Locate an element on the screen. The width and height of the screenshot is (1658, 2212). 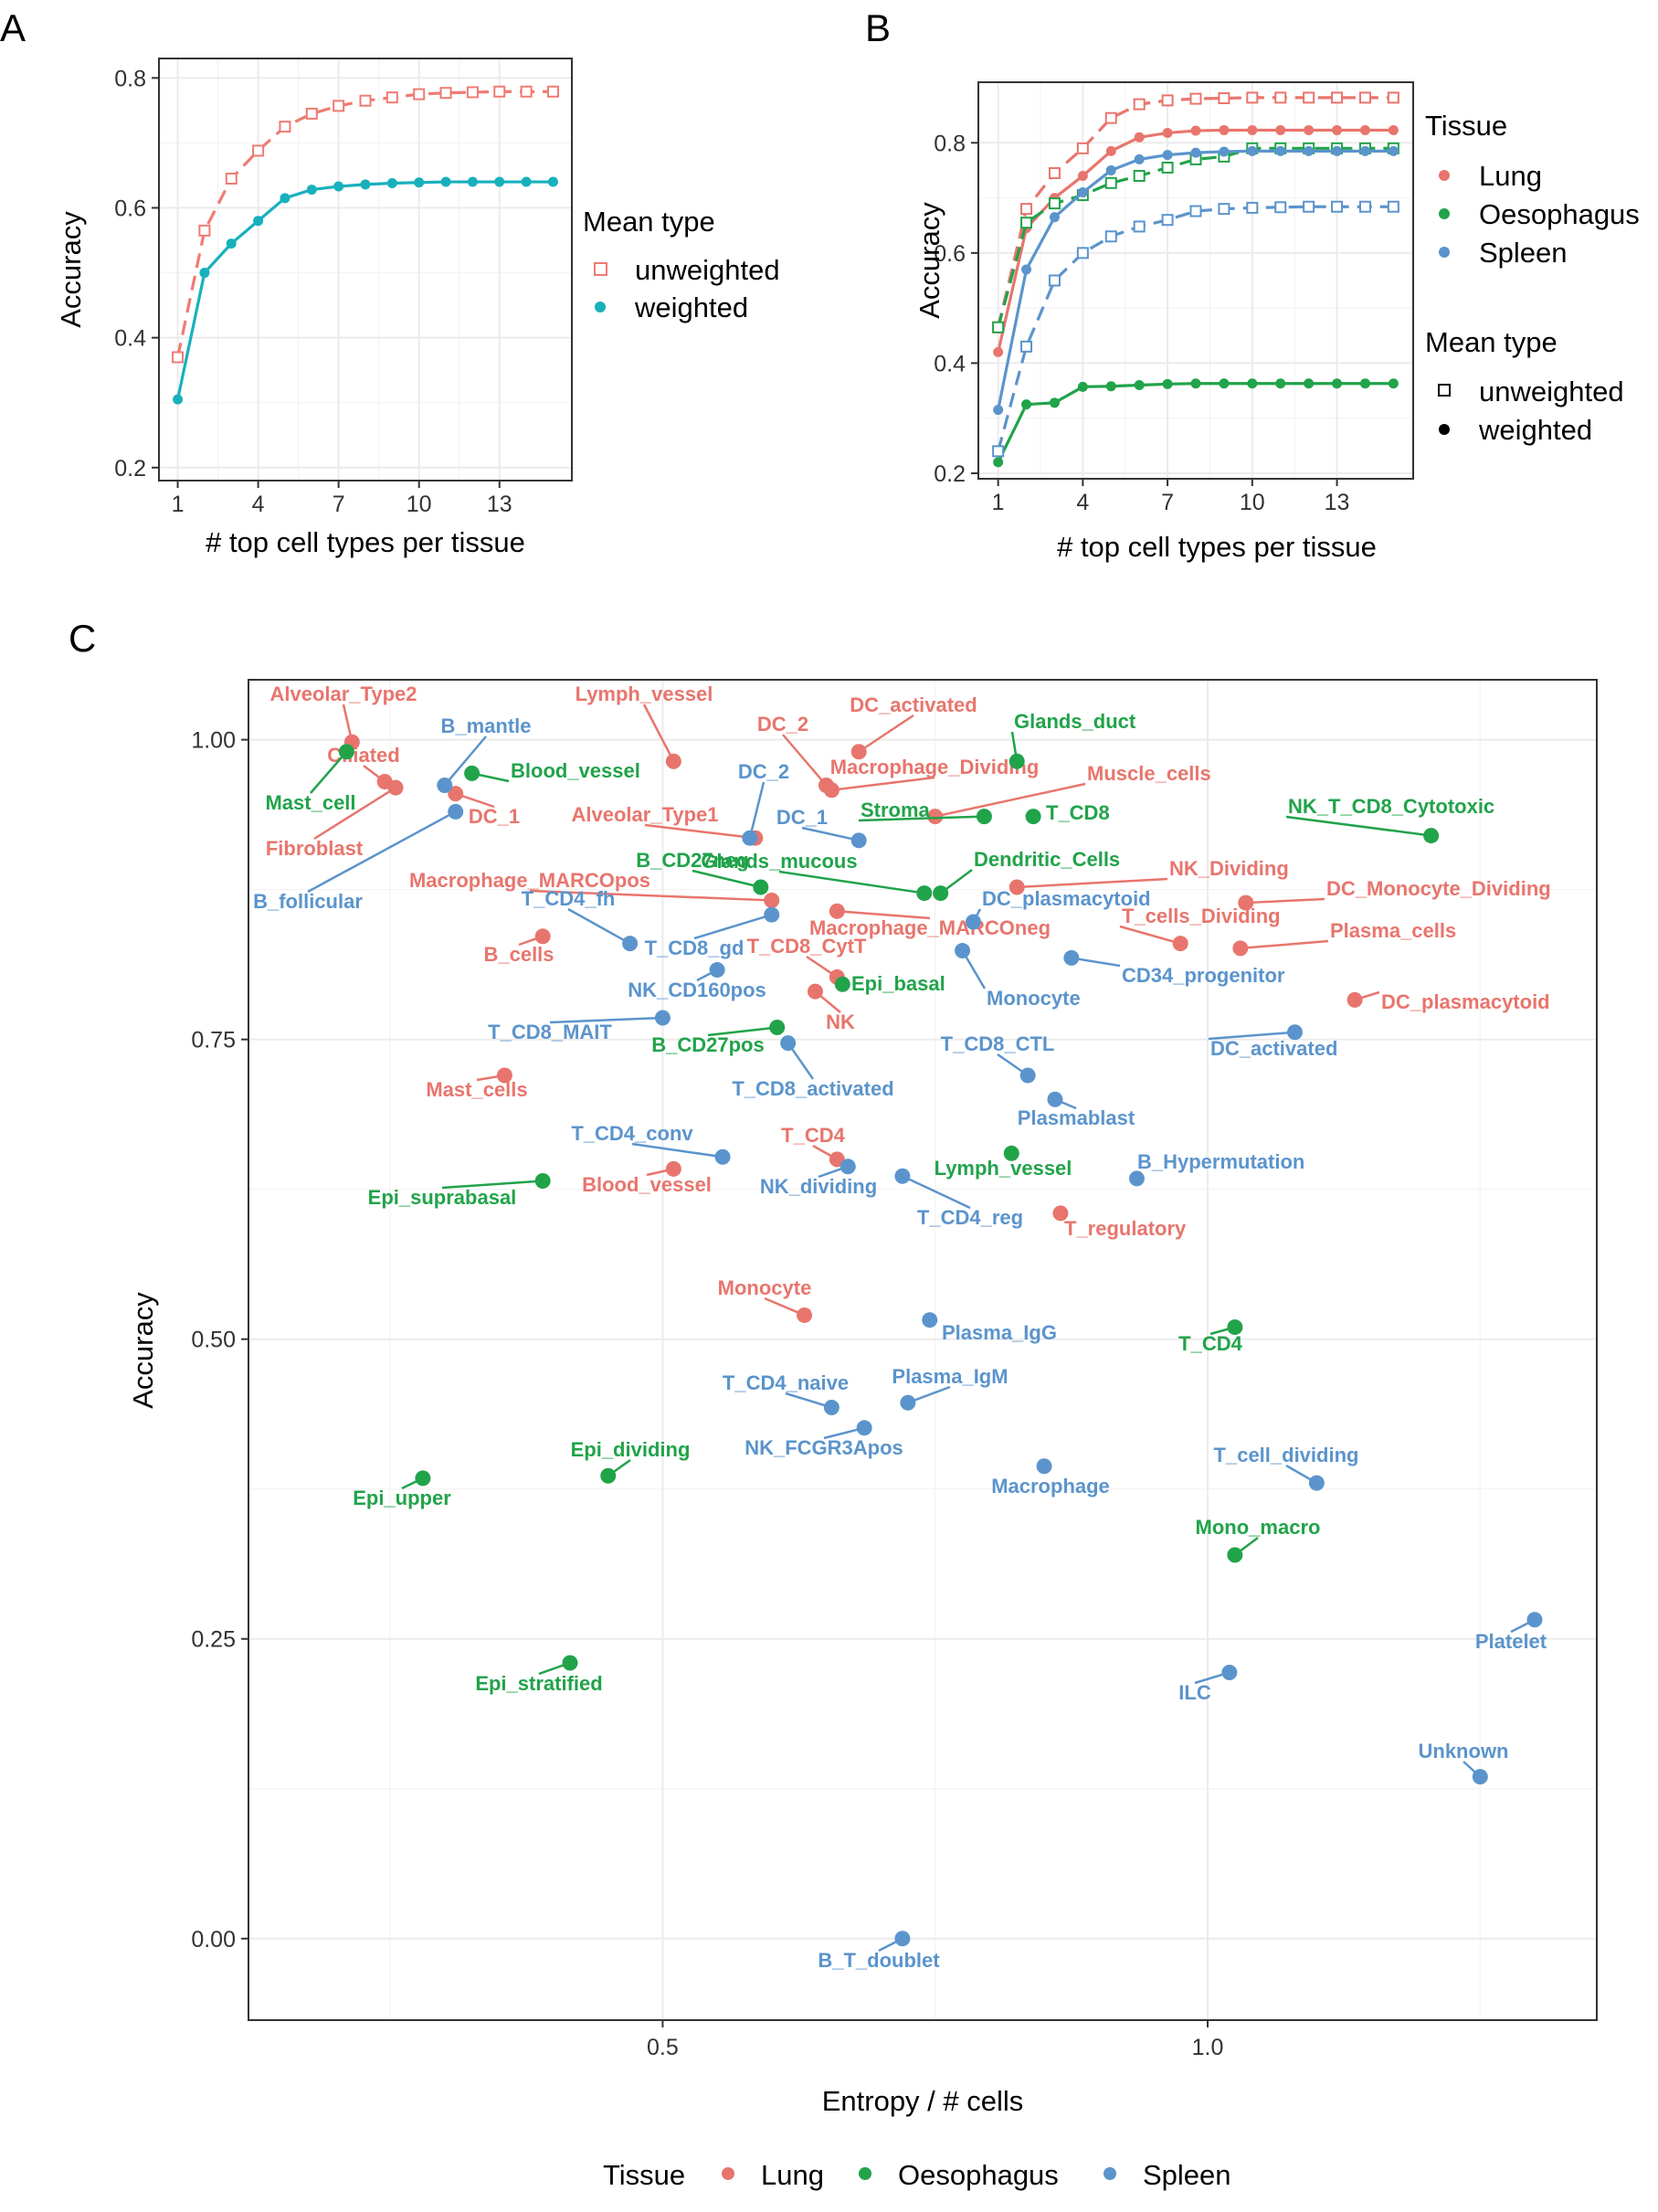
legend-key-oesophagus is located at coordinates (1444, 213).